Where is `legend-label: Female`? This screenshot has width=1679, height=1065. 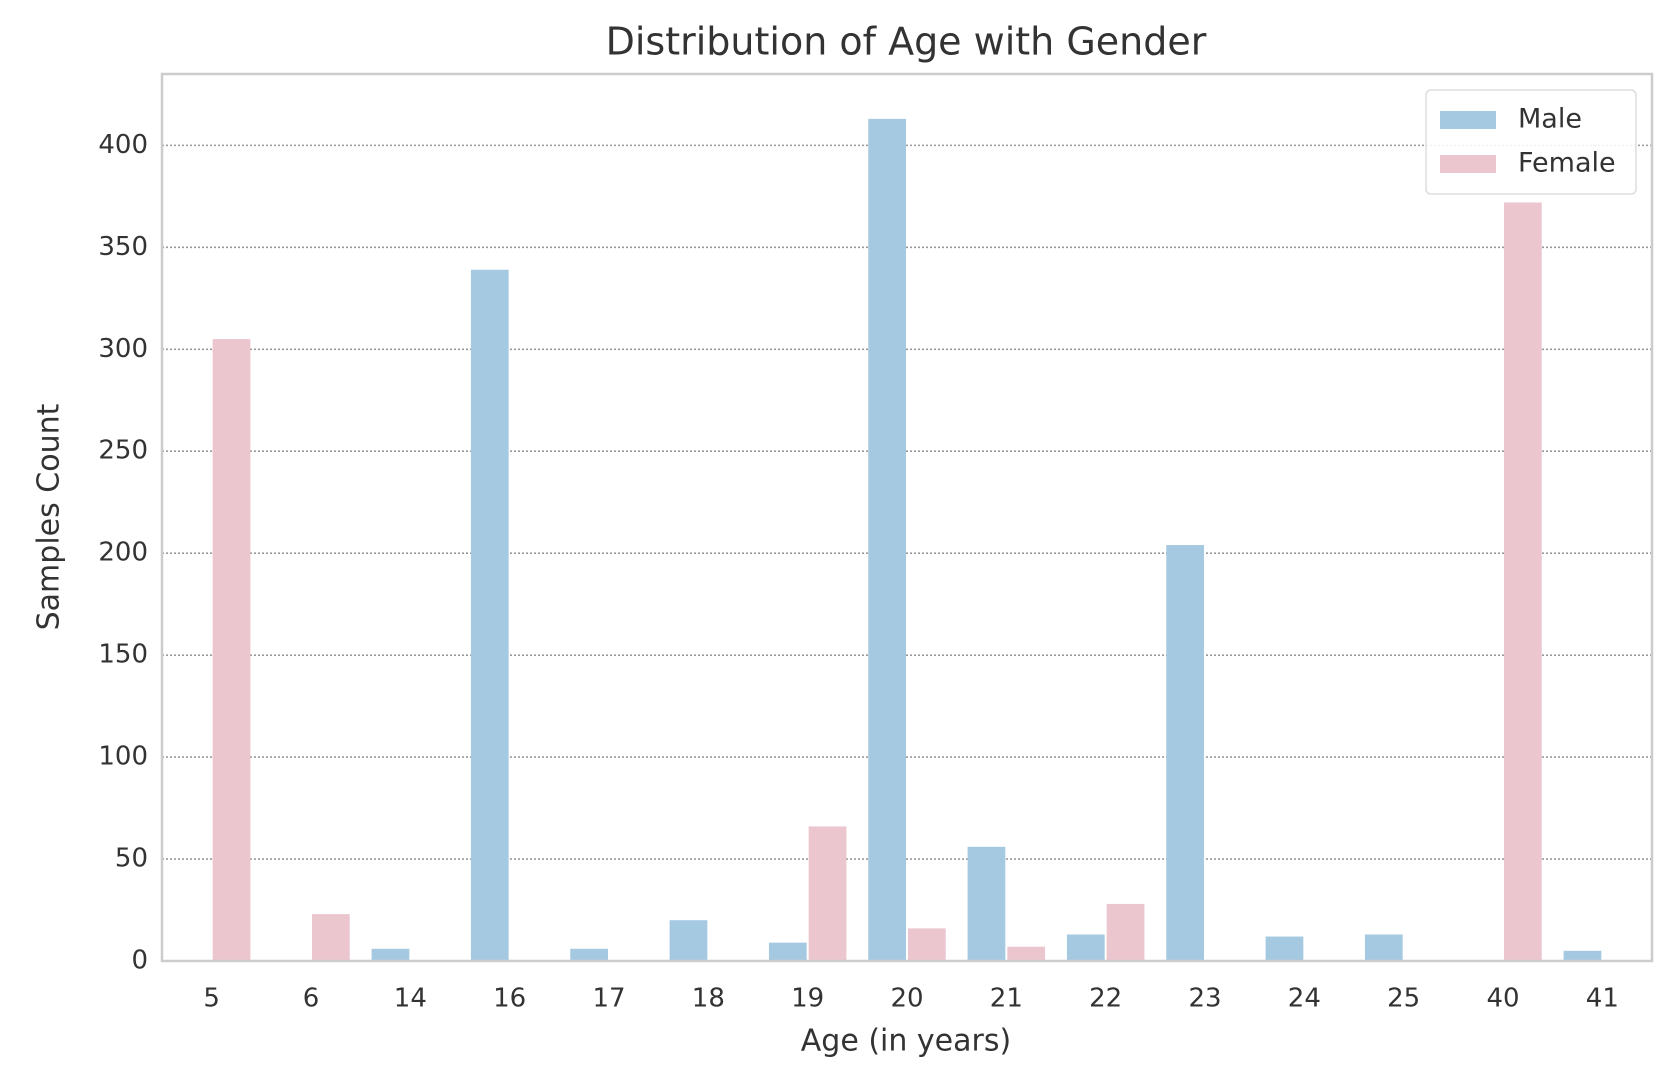
legend-label: Female is located at coordinates (1567, 163).